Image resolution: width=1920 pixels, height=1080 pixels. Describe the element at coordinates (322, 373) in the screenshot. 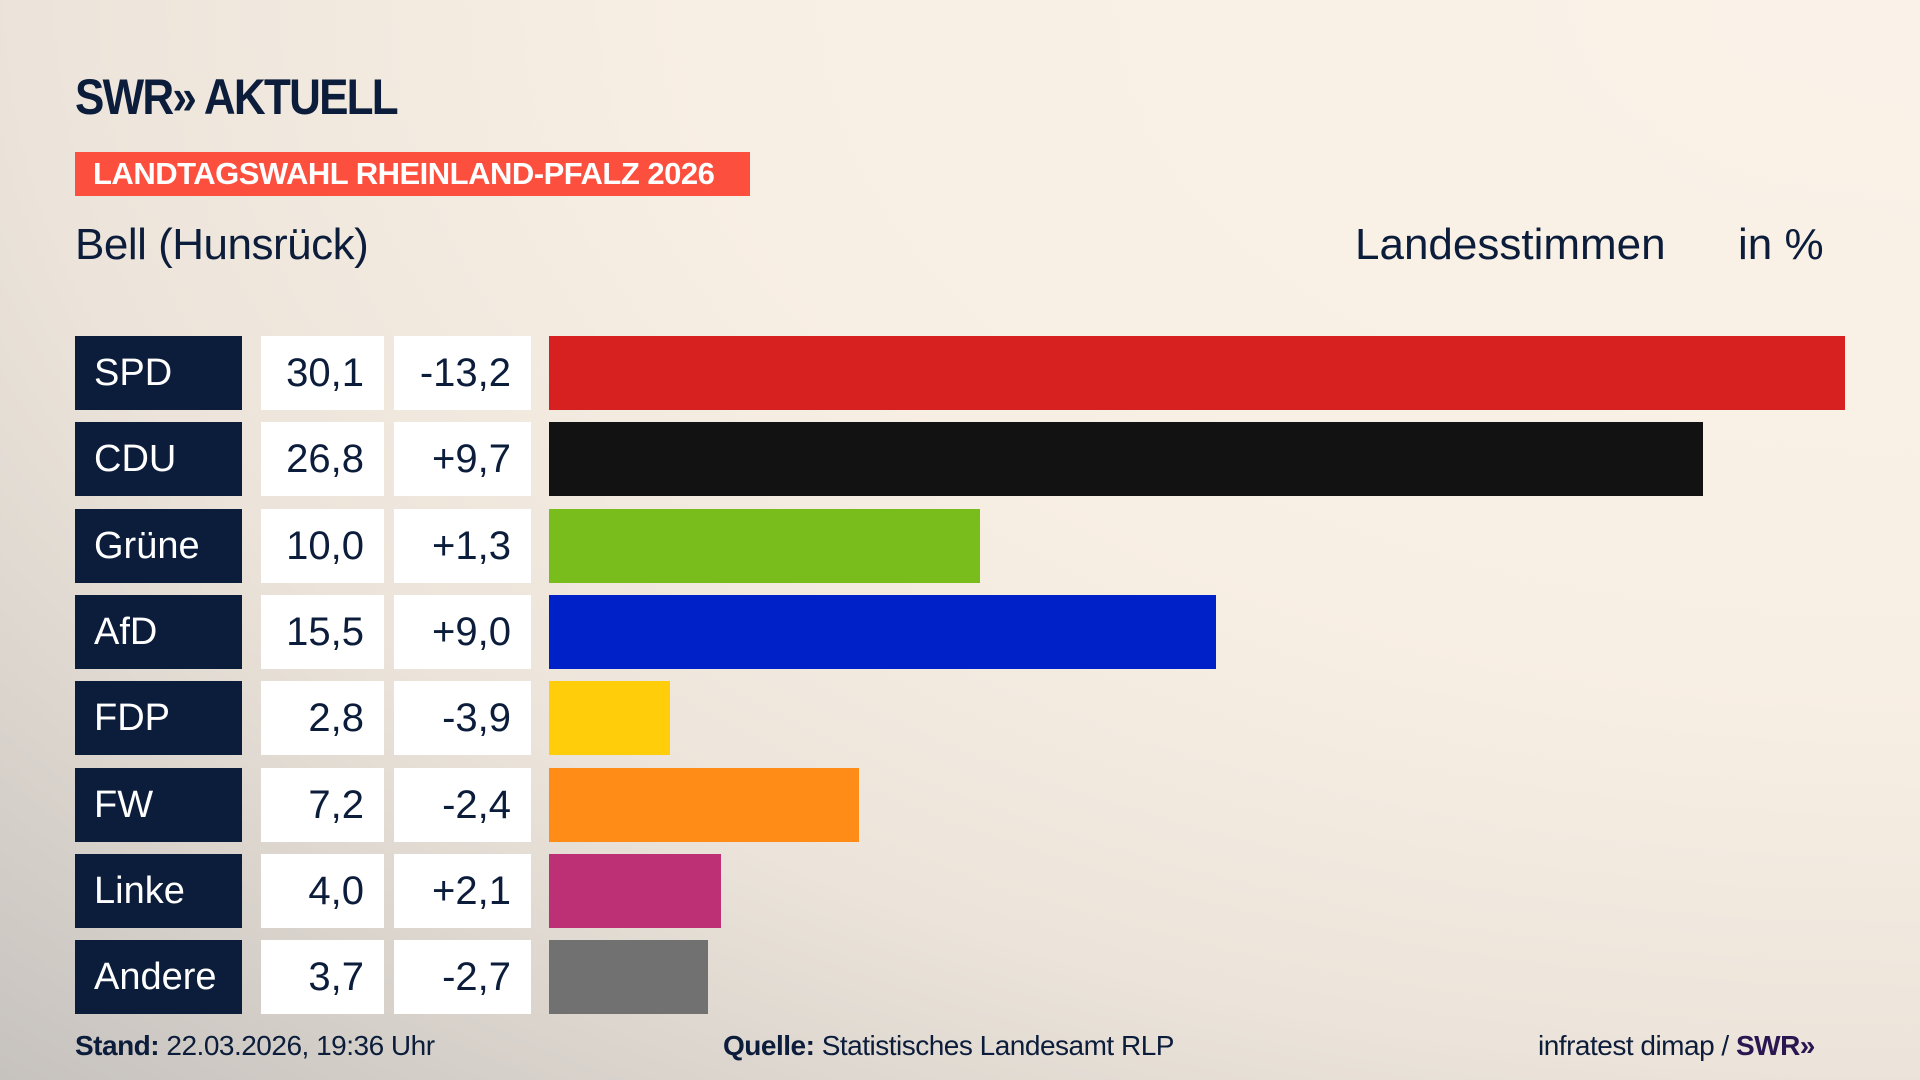

I see `value-label: 30,1` at that location.